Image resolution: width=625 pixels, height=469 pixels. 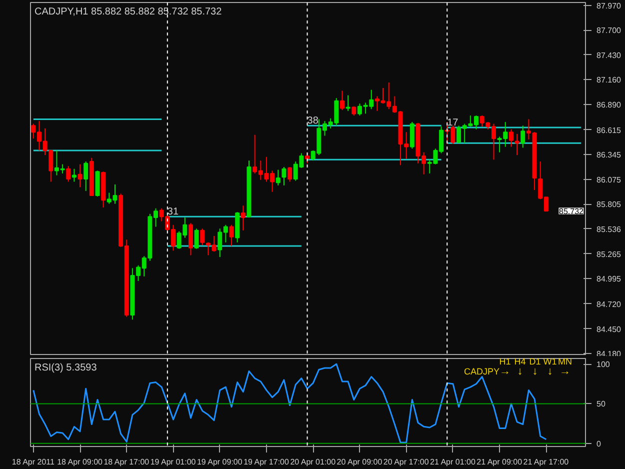 I want to click on x-tick-label: 19 Apr 09:00, so click(x=219, y=462).